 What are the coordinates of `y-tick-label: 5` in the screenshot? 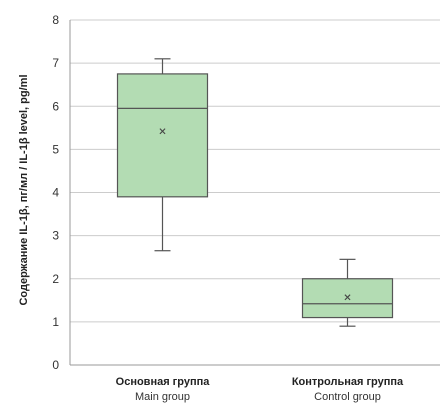 It's located at (55, 149).